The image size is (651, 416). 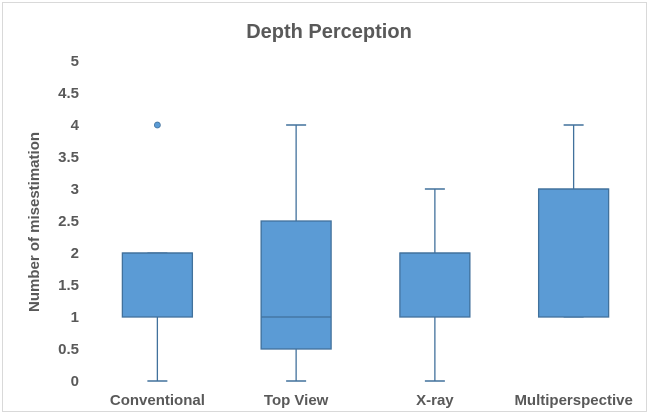 What do you see at coordinates (573, 400) in the screenshot?
I see `x-category-label: Multiperspective` at bounding box center [573, 400].